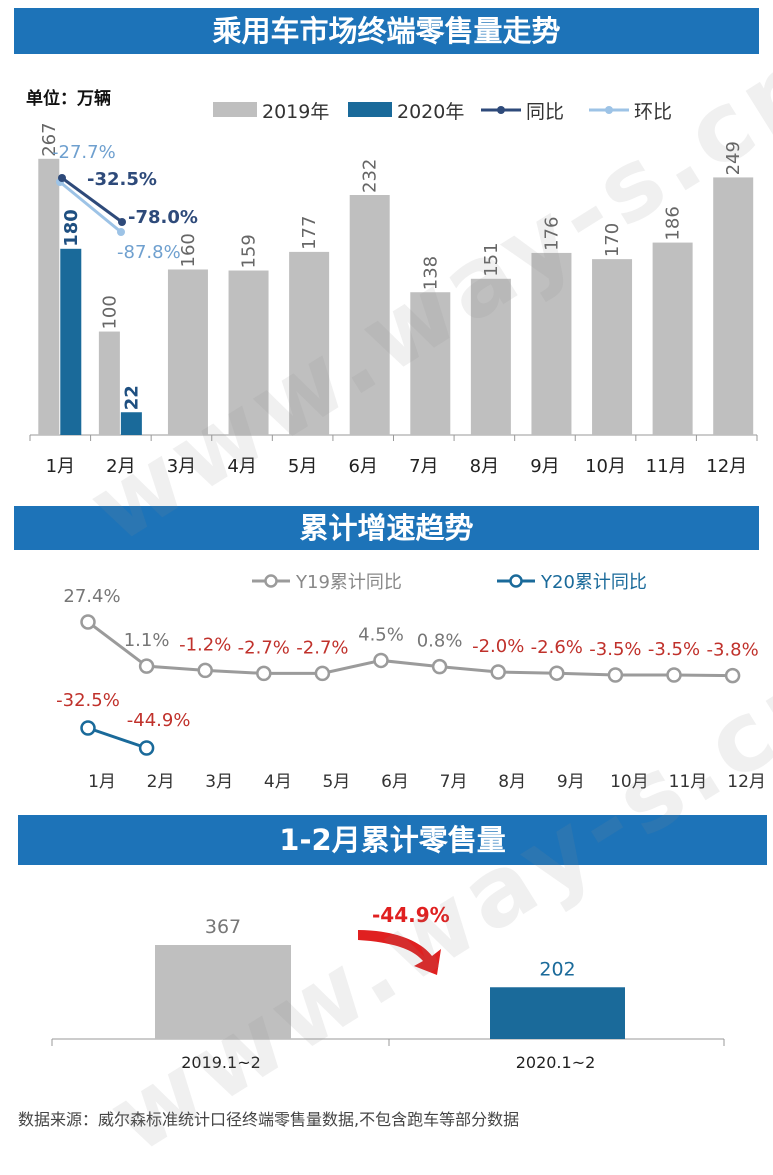  I want to click on data-label-2019: 159, so click(249, 251).